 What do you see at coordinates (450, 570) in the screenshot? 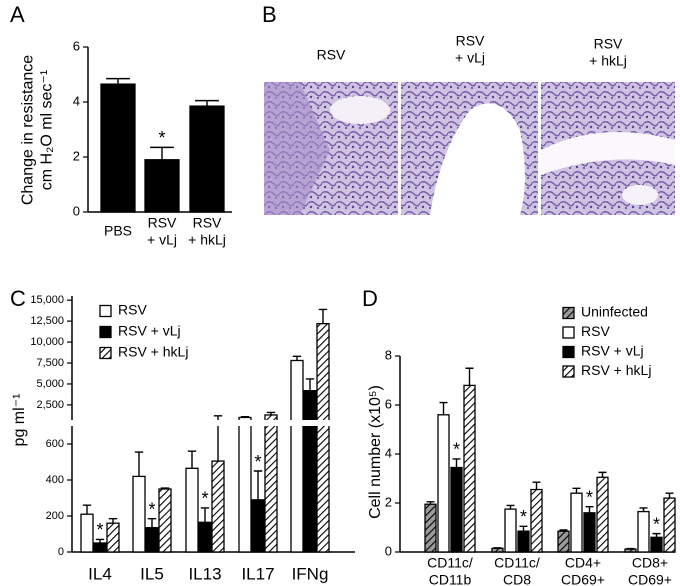
I see `x-tick-label: CD11c/CD11b` at bounding box center [450, 570].